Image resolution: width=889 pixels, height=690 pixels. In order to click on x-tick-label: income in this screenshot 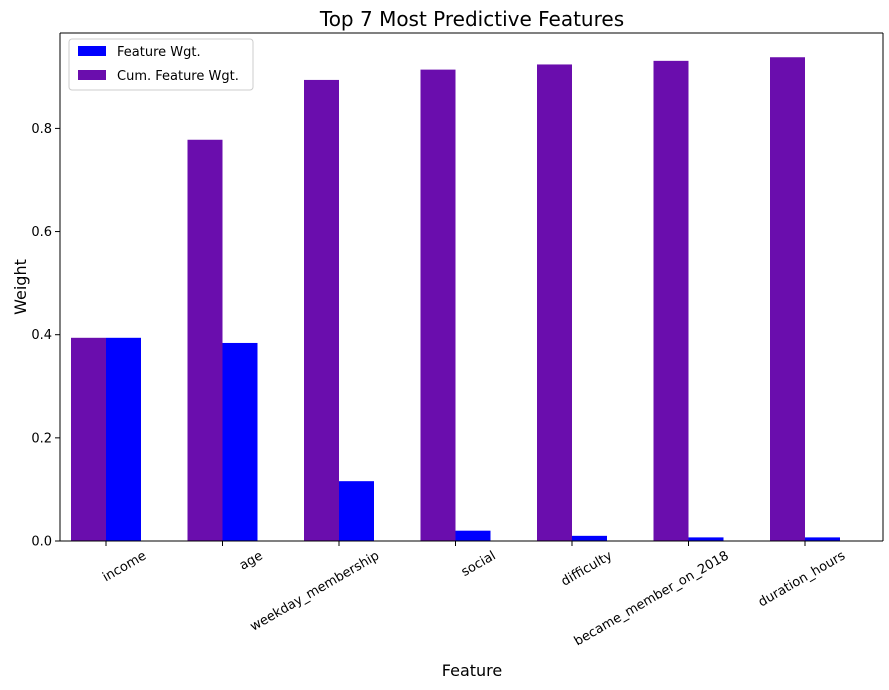, I will do `click(124, 566)`.